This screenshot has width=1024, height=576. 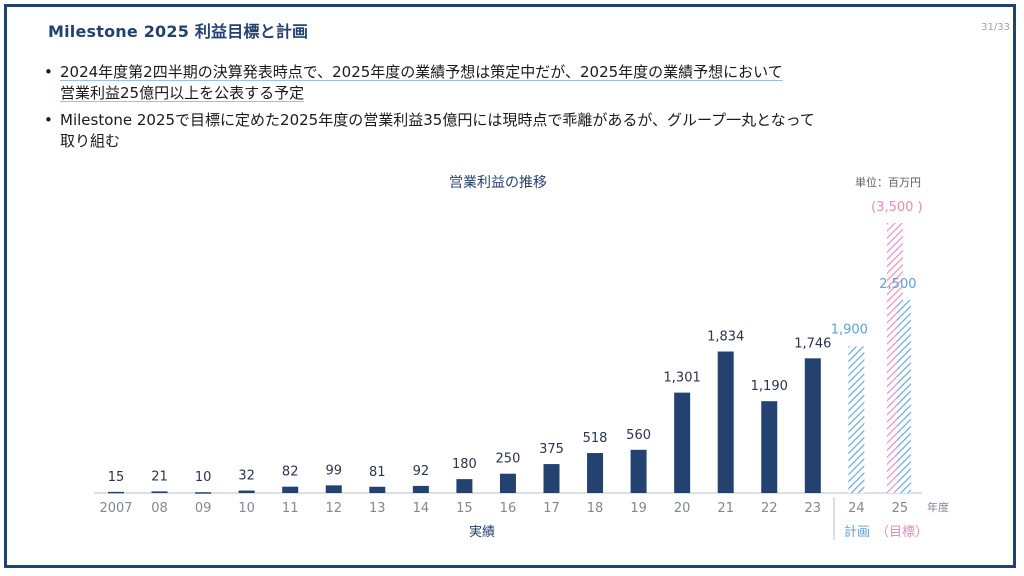 I want to click on bar-value-label: 32, so click(x=246, y=476).